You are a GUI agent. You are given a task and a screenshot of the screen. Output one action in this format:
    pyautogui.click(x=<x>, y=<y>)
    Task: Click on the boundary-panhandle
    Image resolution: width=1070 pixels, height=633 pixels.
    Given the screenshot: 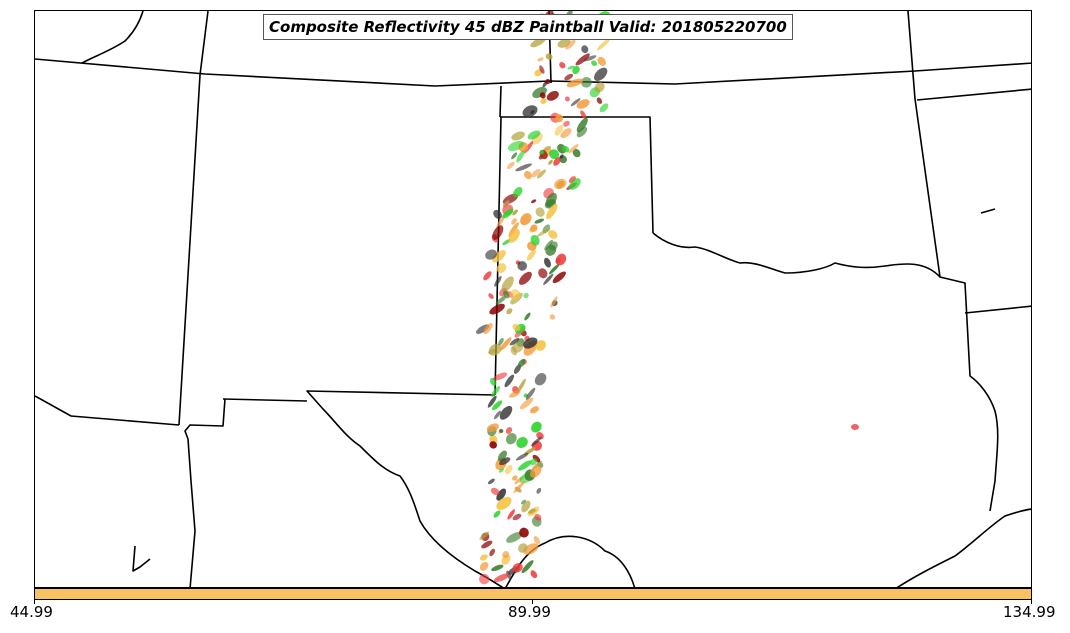 What is the action you would take?
    pyautogui.click(x=577, y=175)
    